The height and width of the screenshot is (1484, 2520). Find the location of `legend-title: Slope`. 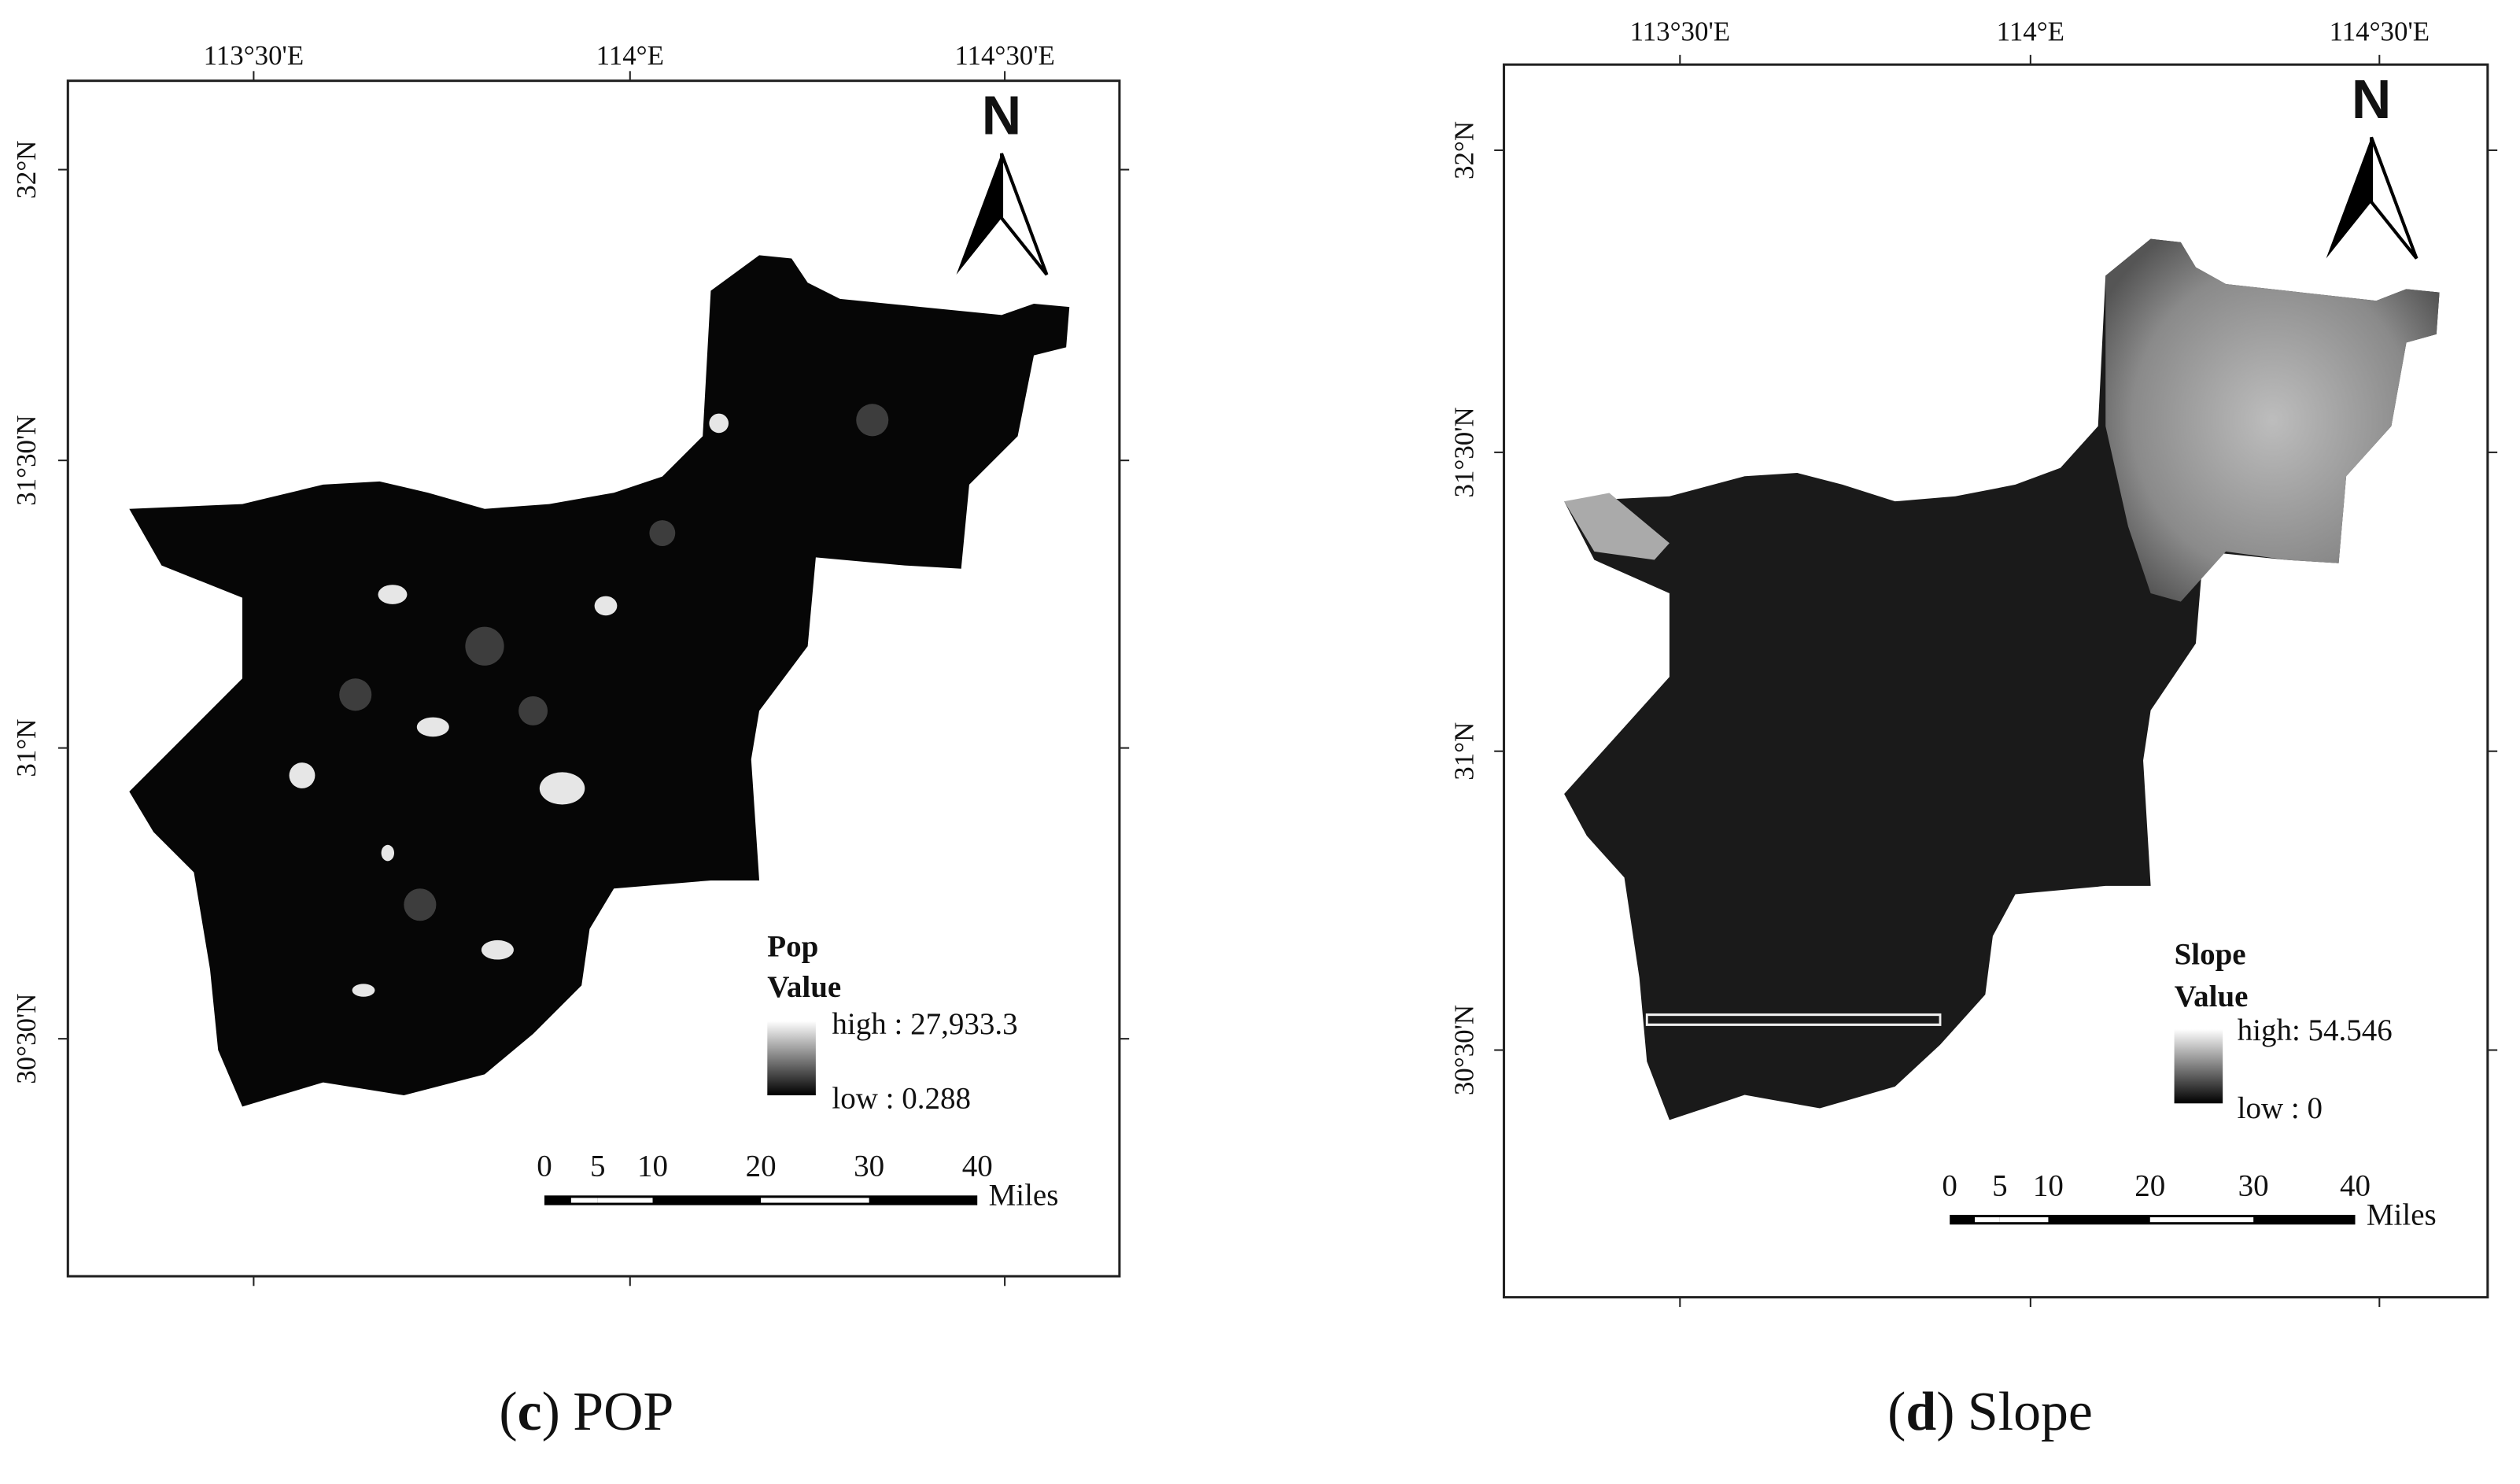

legend-title: Slope is located at coordinates (2210, 955).